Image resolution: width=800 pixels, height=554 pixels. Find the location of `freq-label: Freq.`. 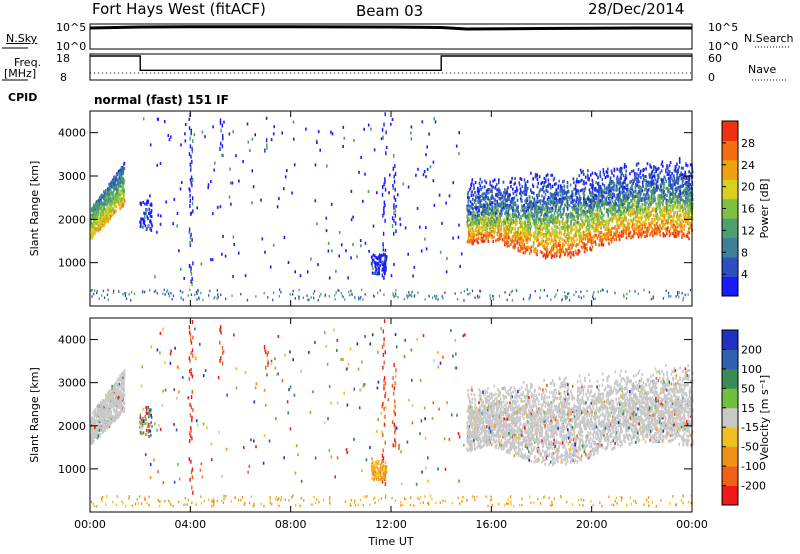

freq-label: Freq. is located at coordinates (28, 62).